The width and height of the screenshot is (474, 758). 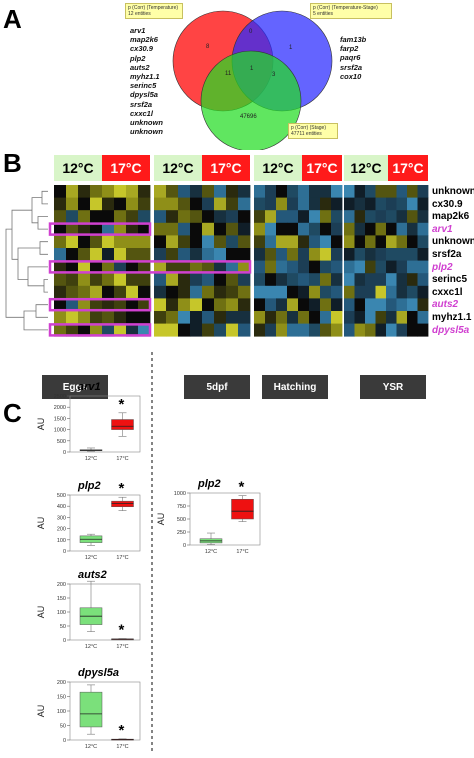 I want to click on stage-hatching: Hatching, so click(x=295, y=387).